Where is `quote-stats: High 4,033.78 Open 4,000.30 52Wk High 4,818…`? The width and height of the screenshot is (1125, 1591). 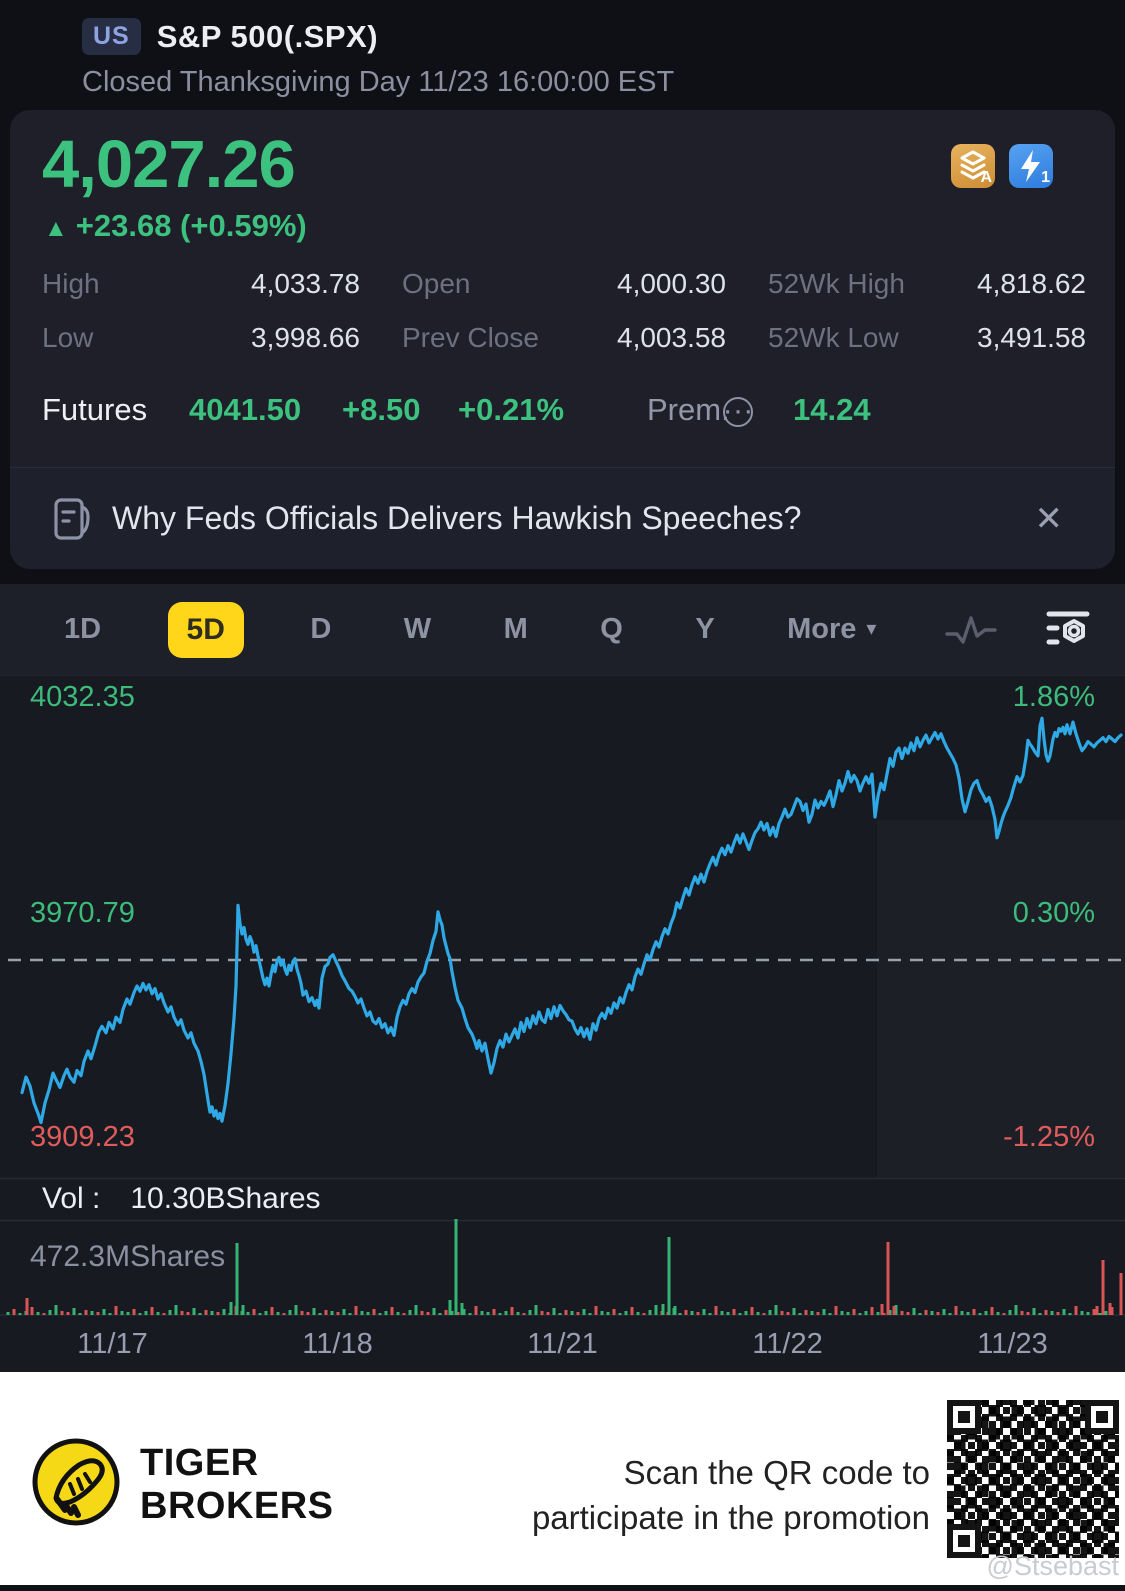 quote-stats: High 4,033.78 Open 4,000.30 52Wk High 4,818… is located at coordinates (564, 311).